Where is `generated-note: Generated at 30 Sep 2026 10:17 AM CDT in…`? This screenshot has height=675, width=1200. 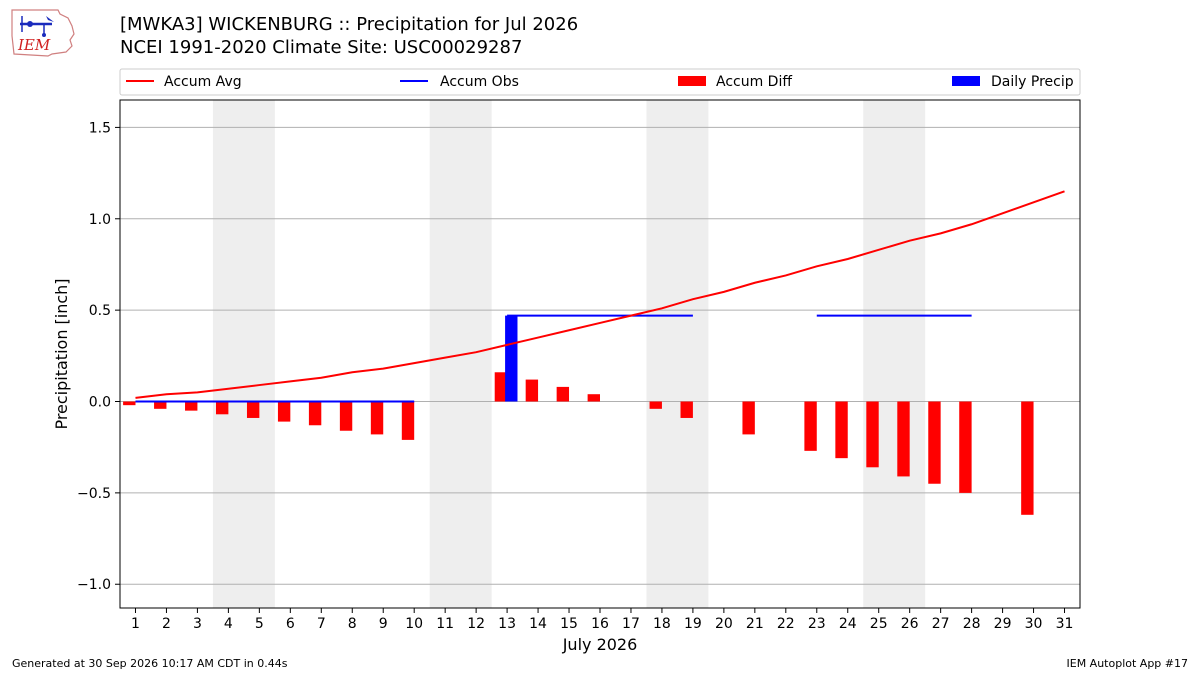
generated-note: Generated at 30 Sep 2026 10:17 AM CDT in… is located at coordinates (150, 663).